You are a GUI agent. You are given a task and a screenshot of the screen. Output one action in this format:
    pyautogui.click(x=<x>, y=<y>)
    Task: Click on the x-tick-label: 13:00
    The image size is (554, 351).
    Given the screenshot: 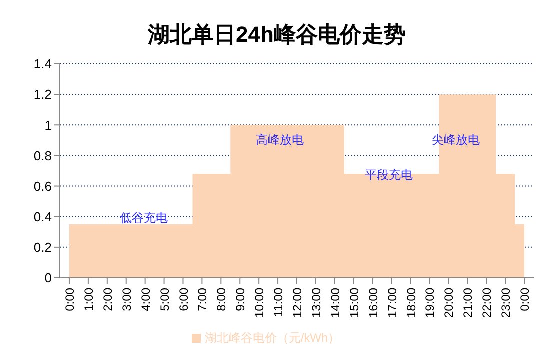 What is the action you would take?
    pyautogui.click(x=316, y=303)
    